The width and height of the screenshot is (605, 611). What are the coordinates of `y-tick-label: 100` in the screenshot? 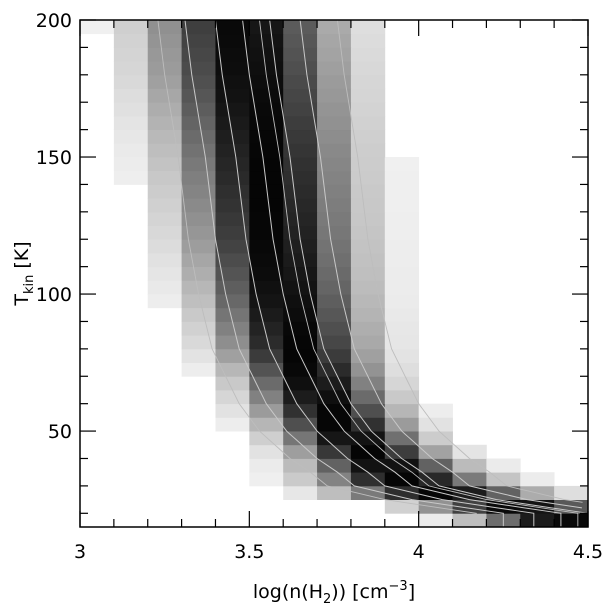 It's located at (54, 295).